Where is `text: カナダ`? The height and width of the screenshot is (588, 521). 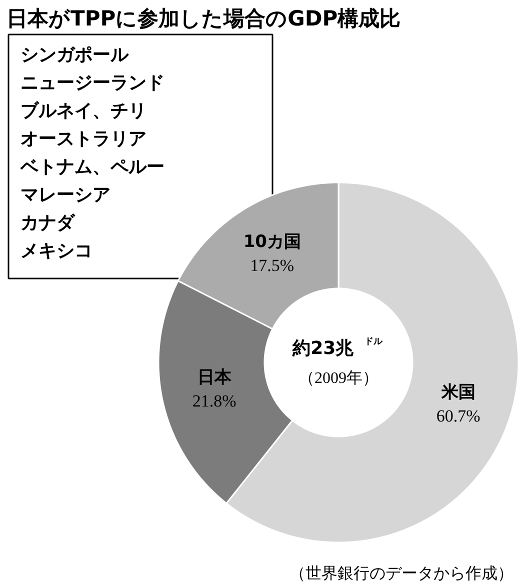 text: カナダ is located at coordinates (48, 223).